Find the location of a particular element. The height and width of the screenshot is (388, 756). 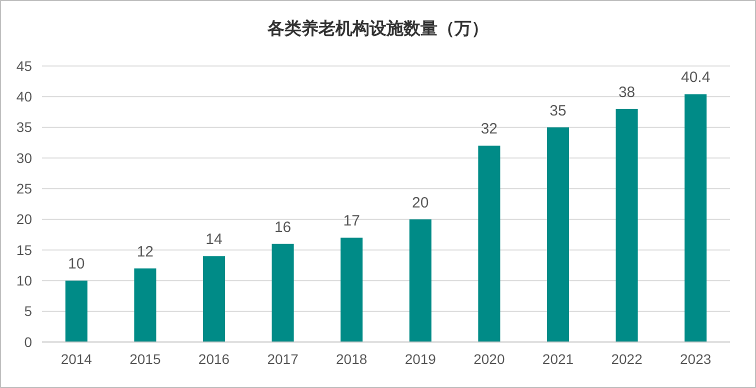

y-tick-label: 10 is located at coordinates (24, 280).